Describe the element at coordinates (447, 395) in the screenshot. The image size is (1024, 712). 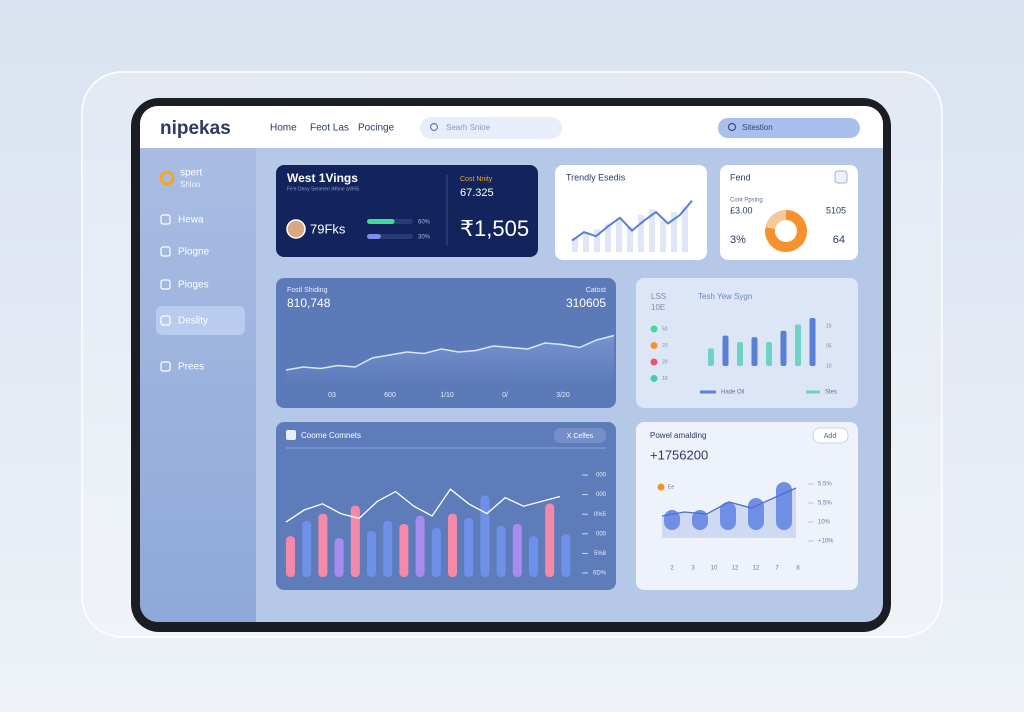
I see `x-label: 1/10` at that location.